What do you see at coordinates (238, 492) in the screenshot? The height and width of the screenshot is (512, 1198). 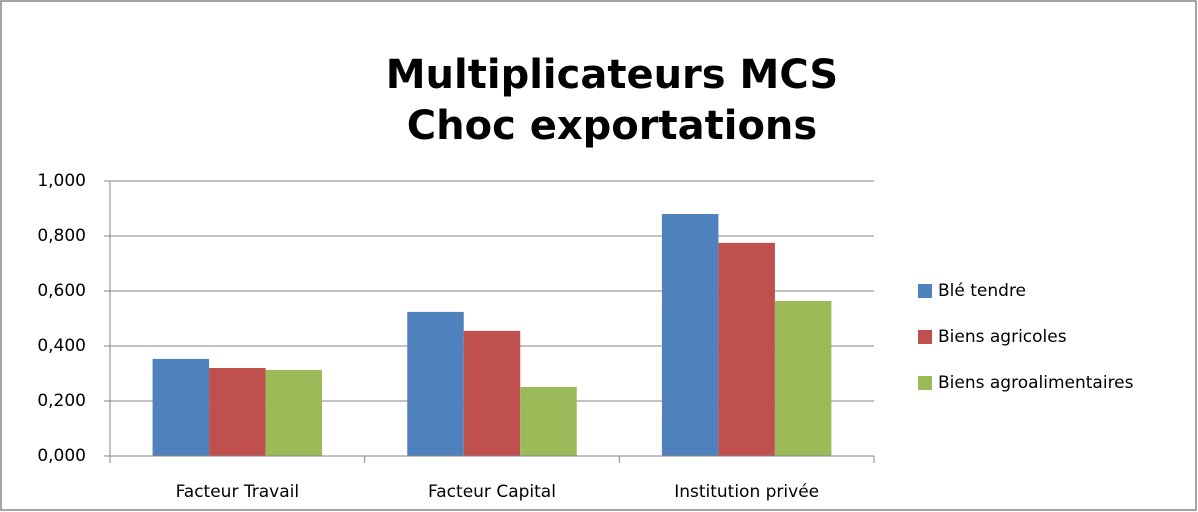 I see `x-tick-label: Facteur Travail` at bounding box center [238, 492].